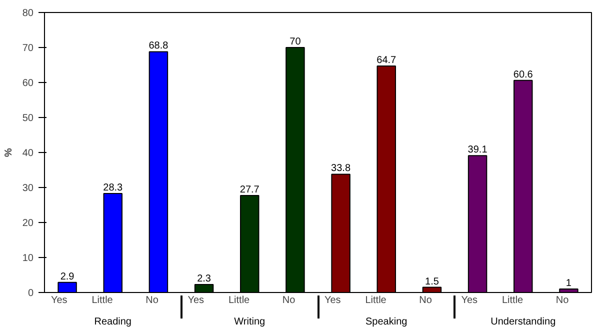 Image resolution: width=613 pixels, height=332 pixels. Describe the element at coordinates (387, 322) in the screenshot. I see `text: Speaking` at that location.